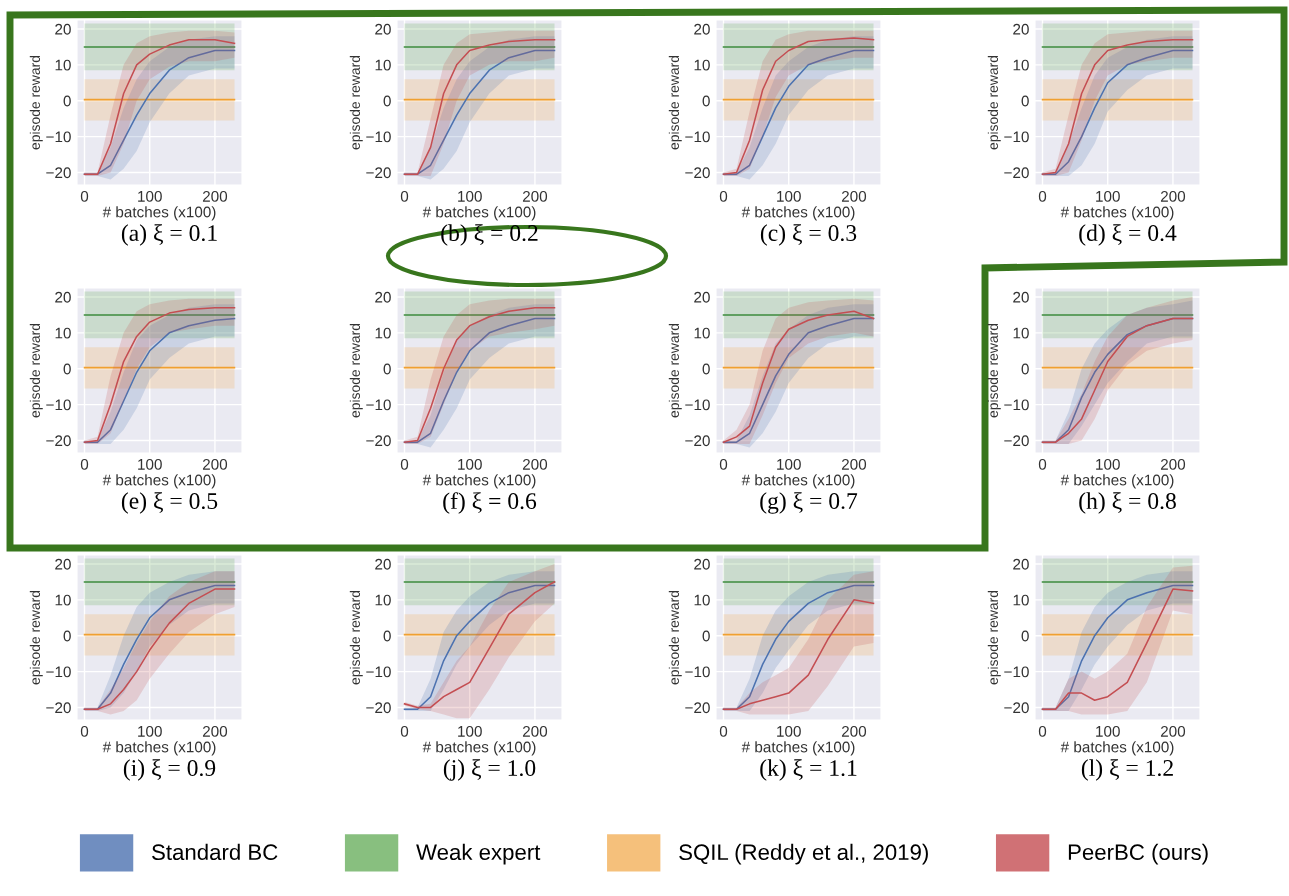  What do you see at coordinates (1128, 235) in the screenshot?
I see `text: (d) ξ = 0.4` at bounding box center [1128, 235].